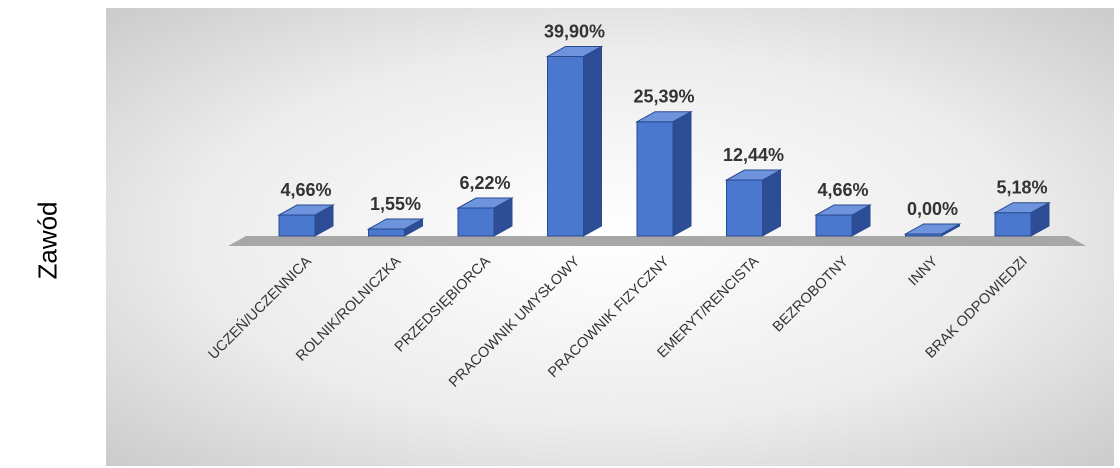  What do you see at coordinates (484, 183) in the screenshot?
I see `value-label-2: 6,22%` at bounding box center [484, 183].